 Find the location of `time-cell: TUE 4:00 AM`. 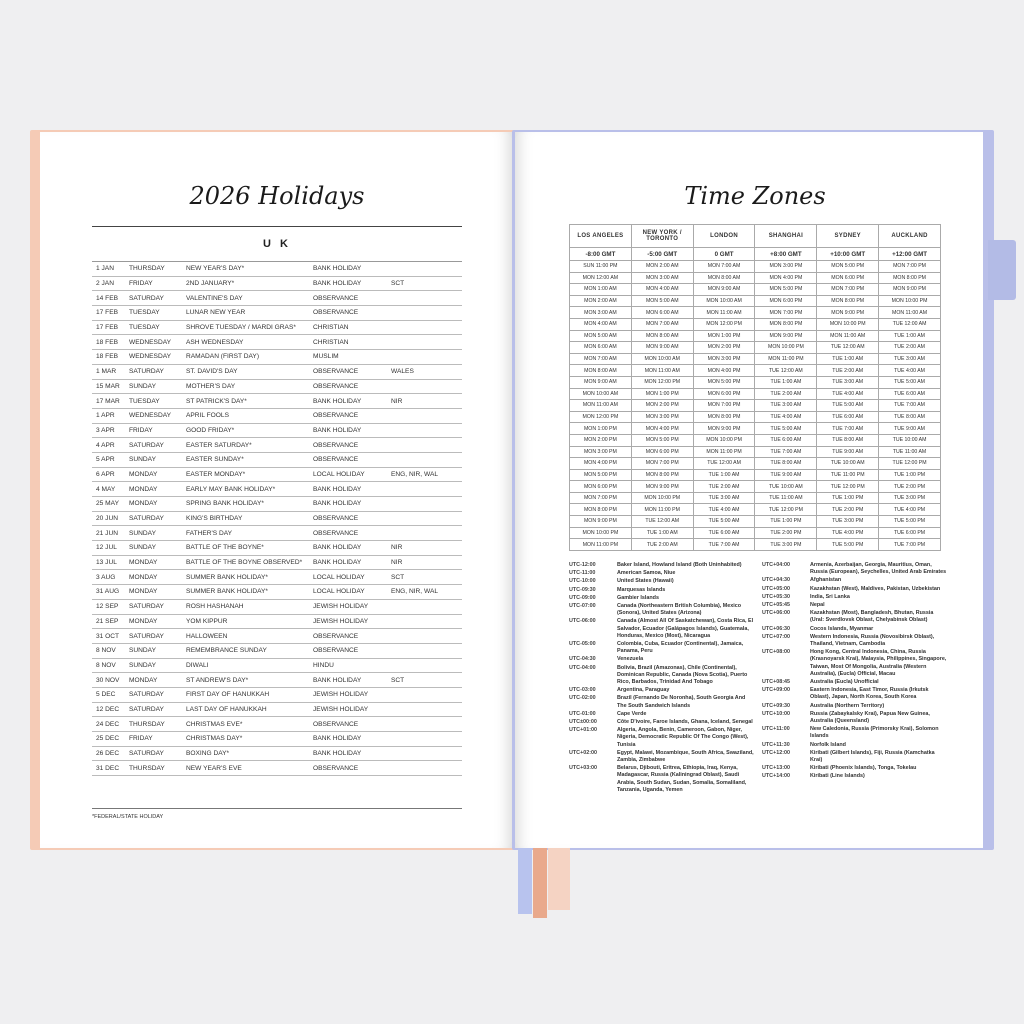

time-cell: TUE 4:00 AM is located at coordinates (724, 510).